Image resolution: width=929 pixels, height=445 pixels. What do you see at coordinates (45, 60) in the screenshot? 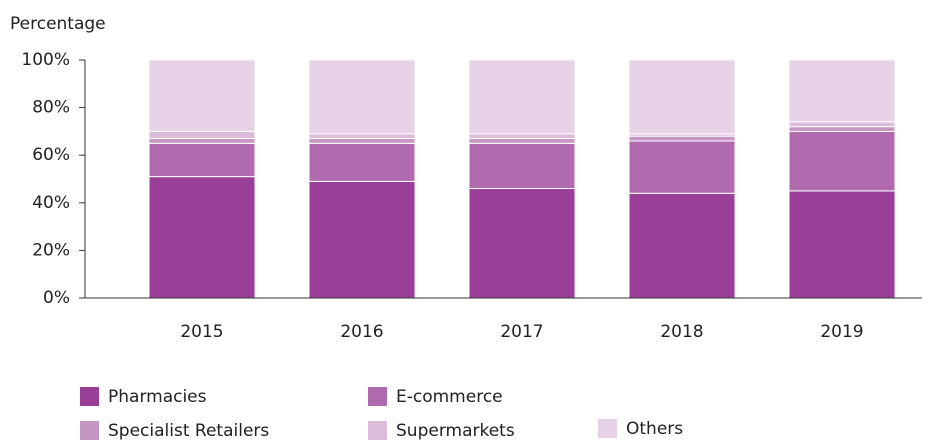
I see `y-tick-label: 100%` at bounding box center [45, 60].